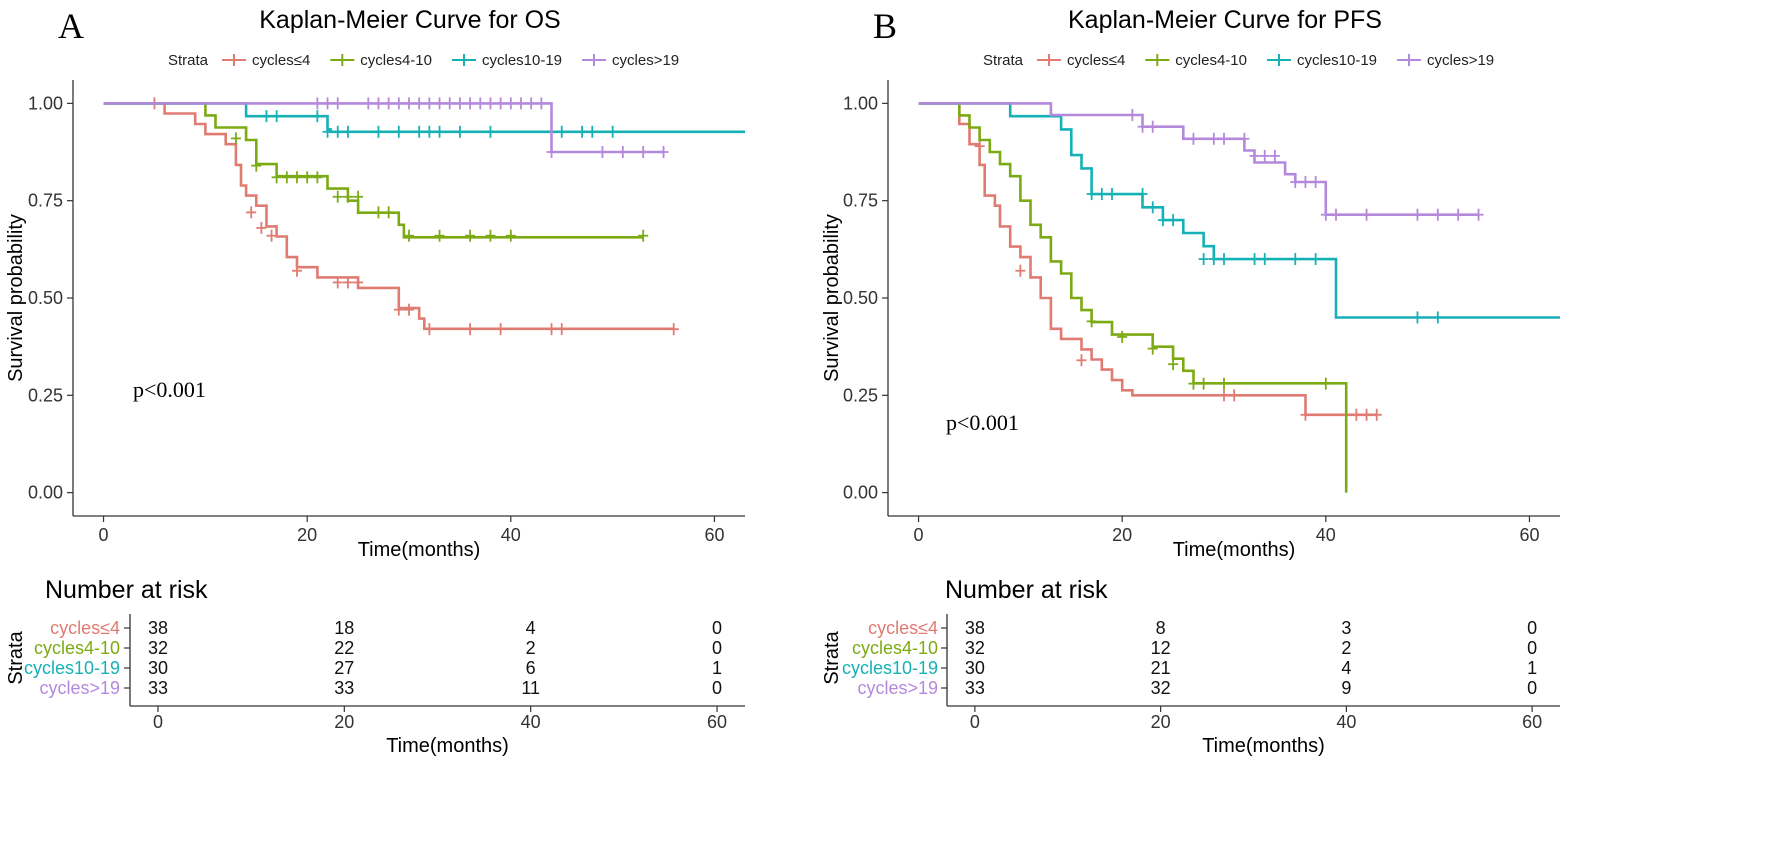 Image resolution: width=1772 pixels, height=861 pixels. What do you see at coordinates (386, 628) in the screenshot?
I see `risk-row: cycles≤4 38 18 4 0` at bounding box center [386, 628].